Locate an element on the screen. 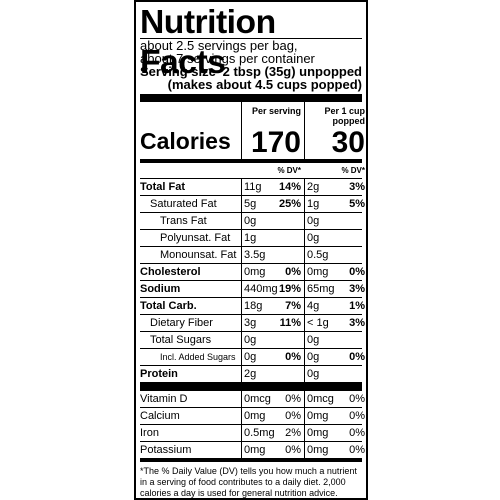 This screenshot has height=500, width=500. amount-per-cup: 1g is located at coordinates (313, 204).